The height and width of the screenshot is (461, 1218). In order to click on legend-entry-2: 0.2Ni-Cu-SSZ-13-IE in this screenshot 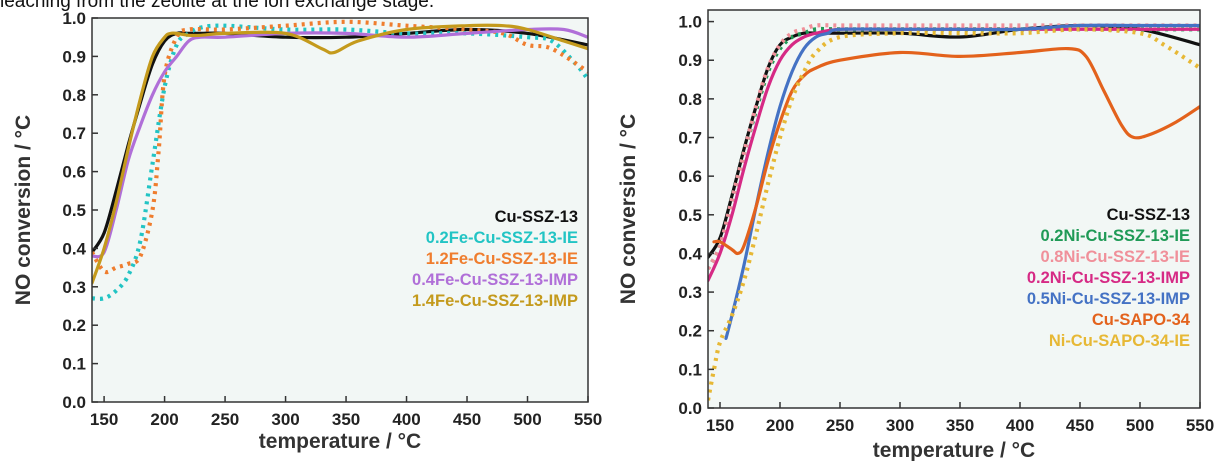, I will do `click(1115, 236)`.